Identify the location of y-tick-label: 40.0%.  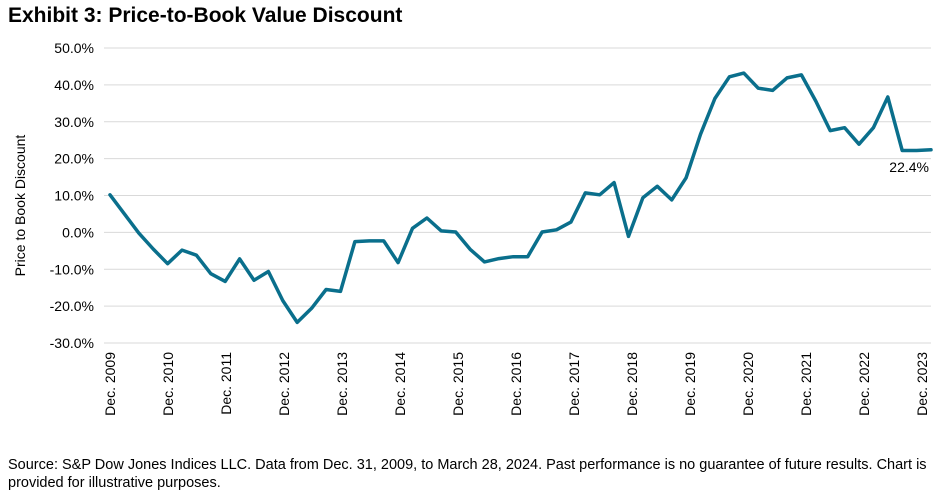
(74, 85).